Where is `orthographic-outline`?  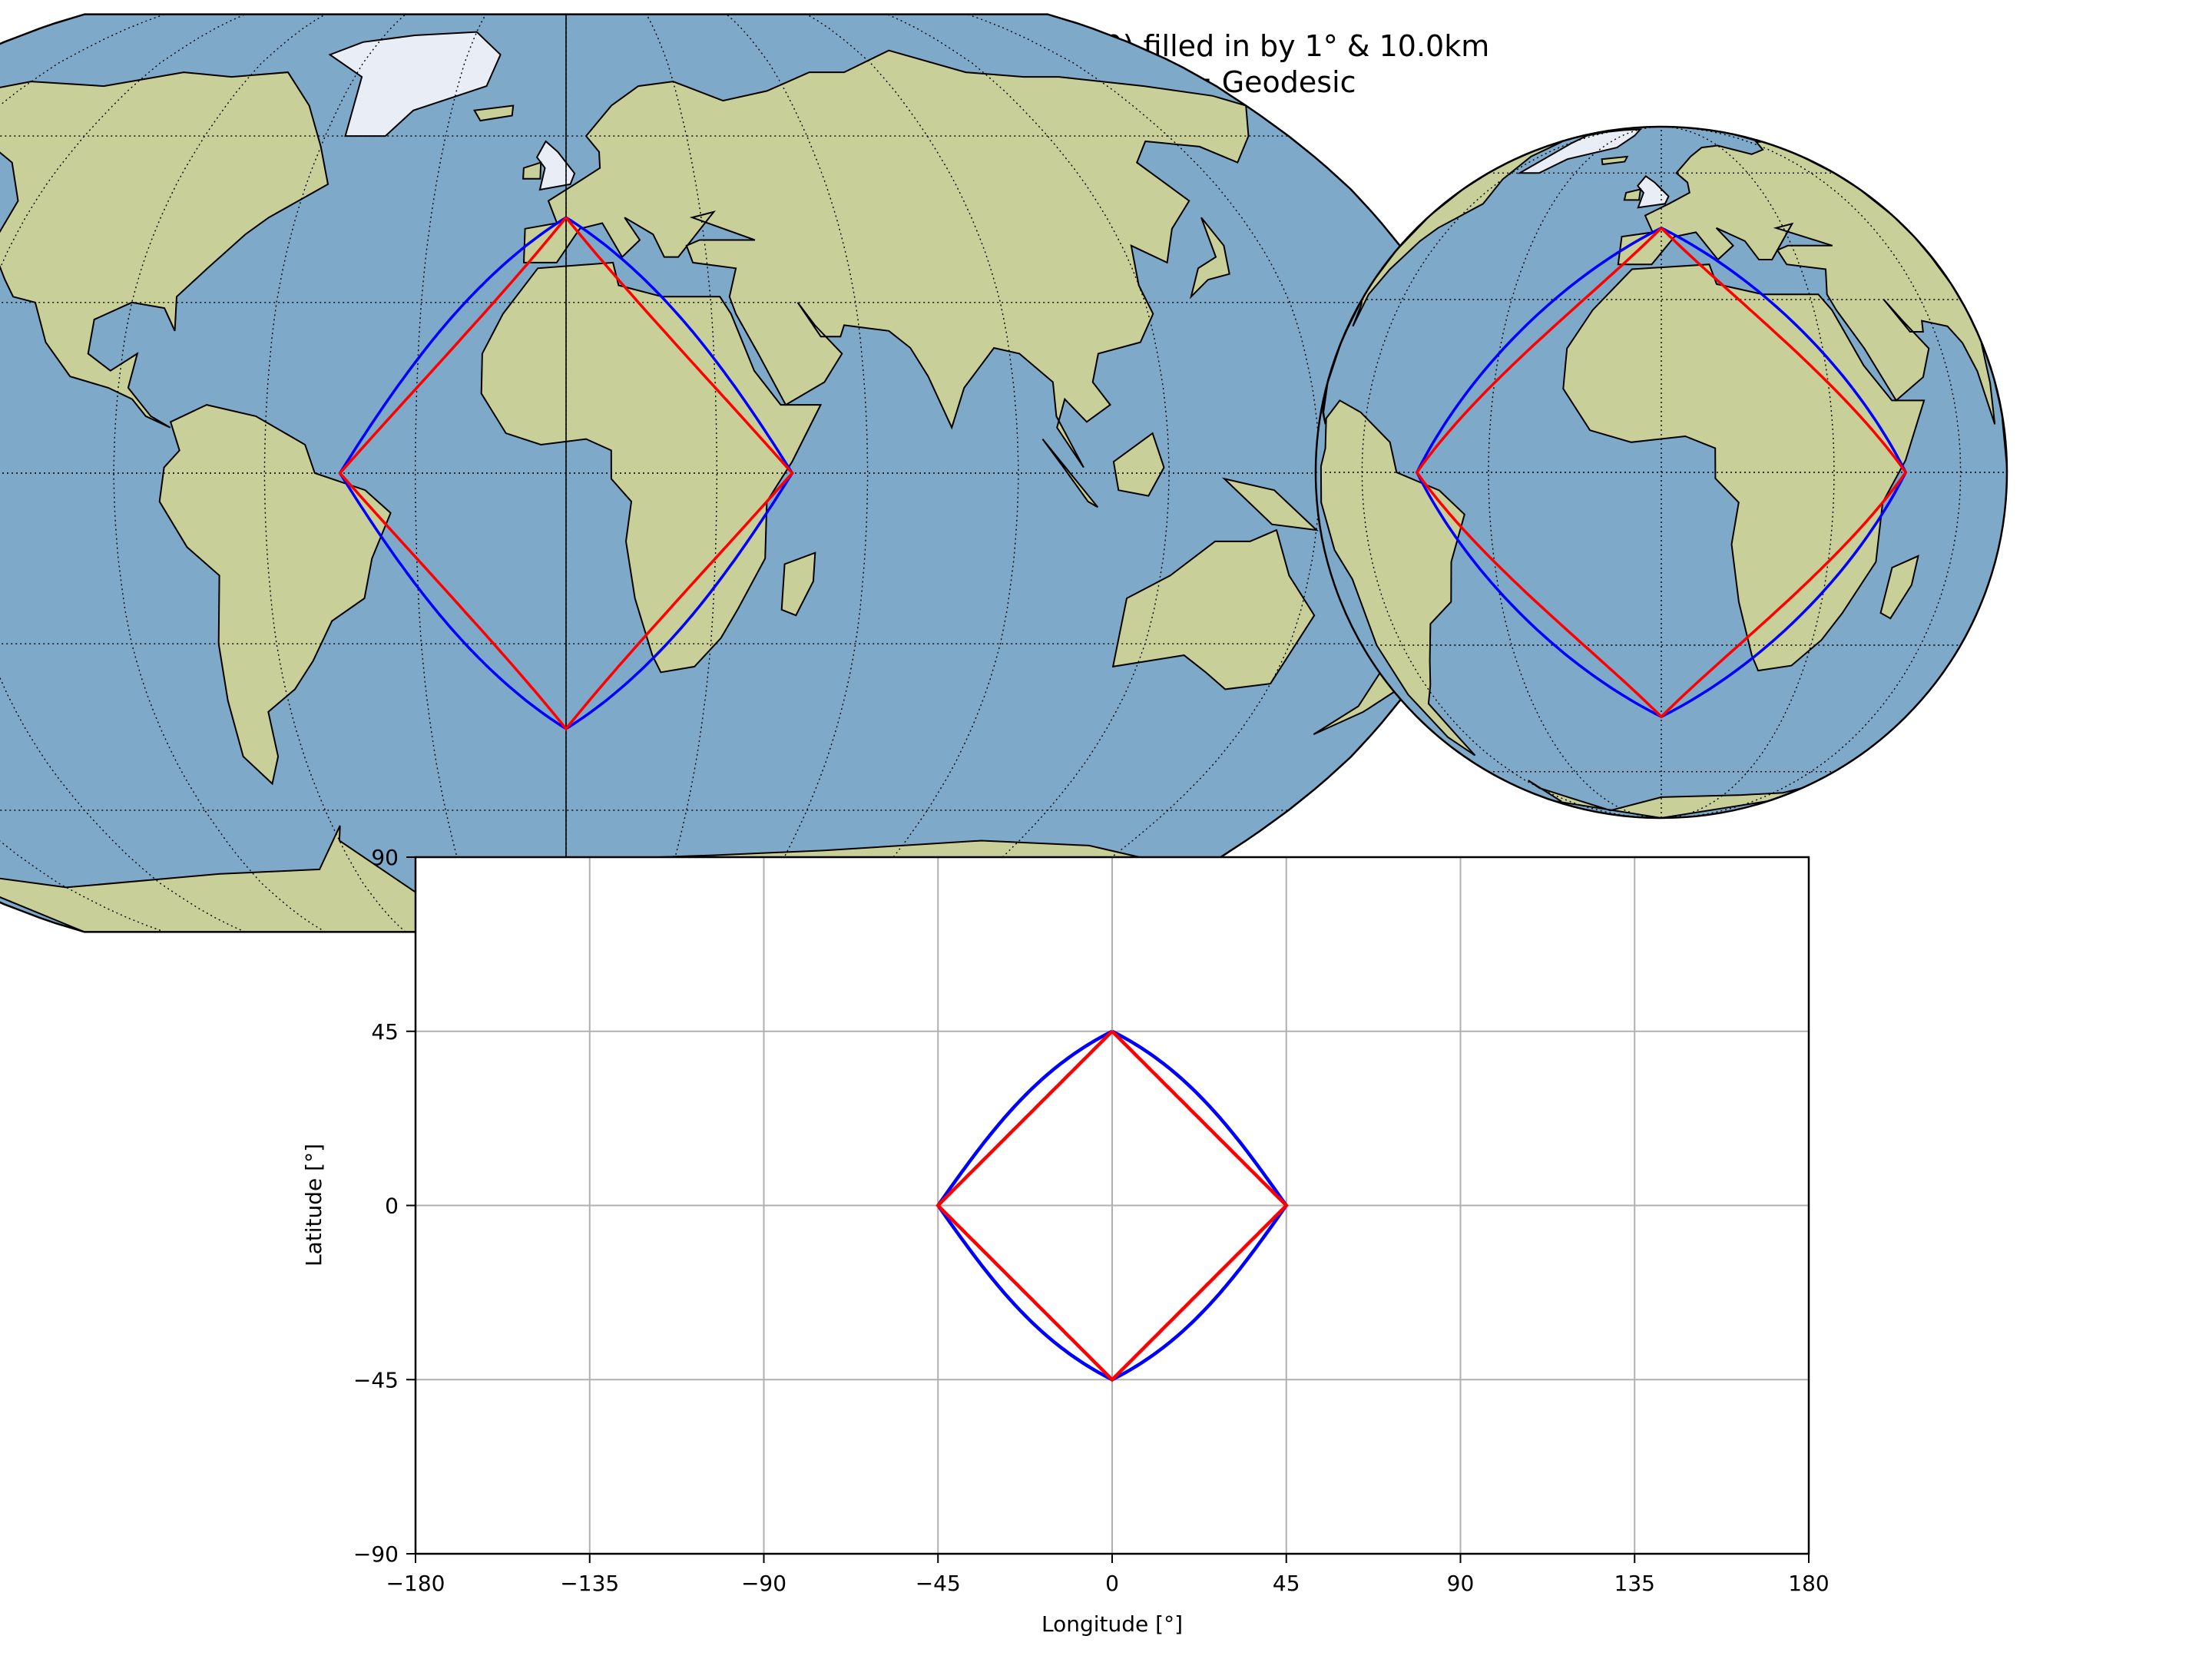 orthographic-outline is located at coordinates (1661, 472).